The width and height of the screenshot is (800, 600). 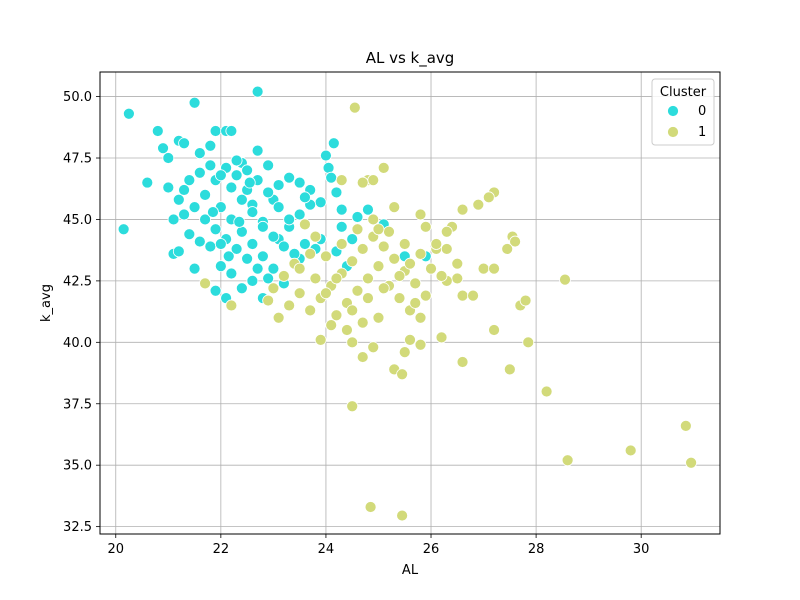 What do you see at coordinates (410, 570) in the screenshot?
I see `x-axis-label: AL` at bounding box center [410, 570].